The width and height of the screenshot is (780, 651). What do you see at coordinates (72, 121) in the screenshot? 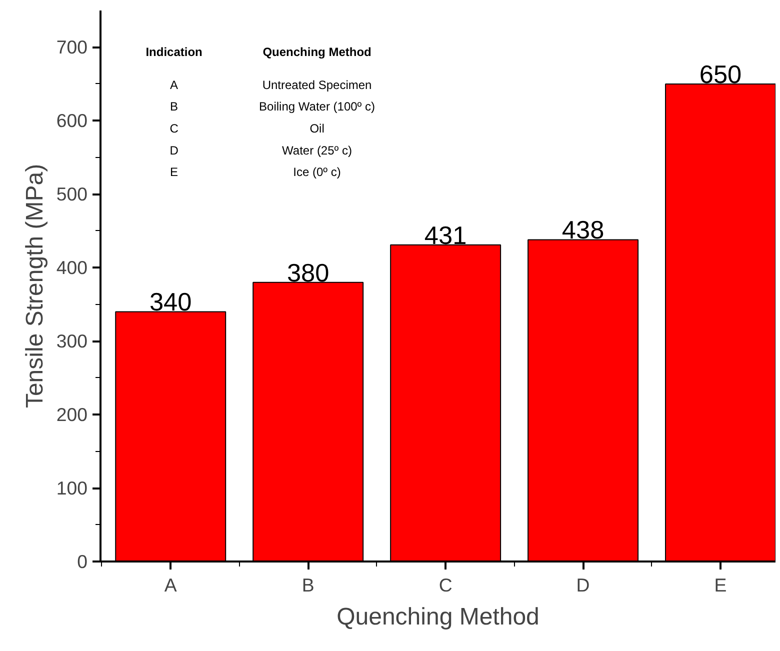
I see `y-tick-label: 600` at bounding box center [72, 121].